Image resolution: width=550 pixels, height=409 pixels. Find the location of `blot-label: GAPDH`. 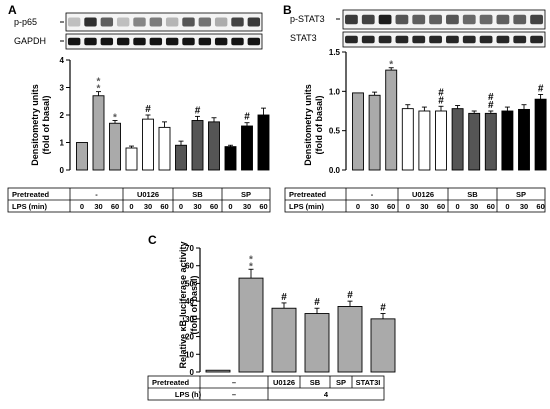

blot-label: GAPDH is located at coordinates (30, 41).